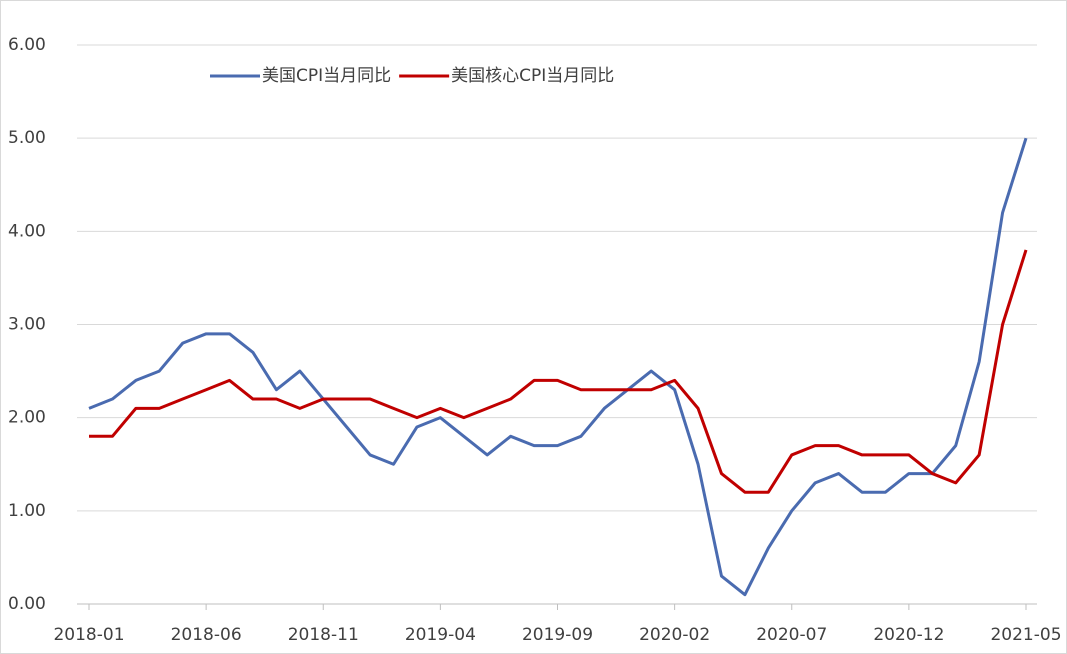 The height and width of the screenshot is (654, 1067). I want to click on x-tick-label: 2018-06, so click(206, 635).